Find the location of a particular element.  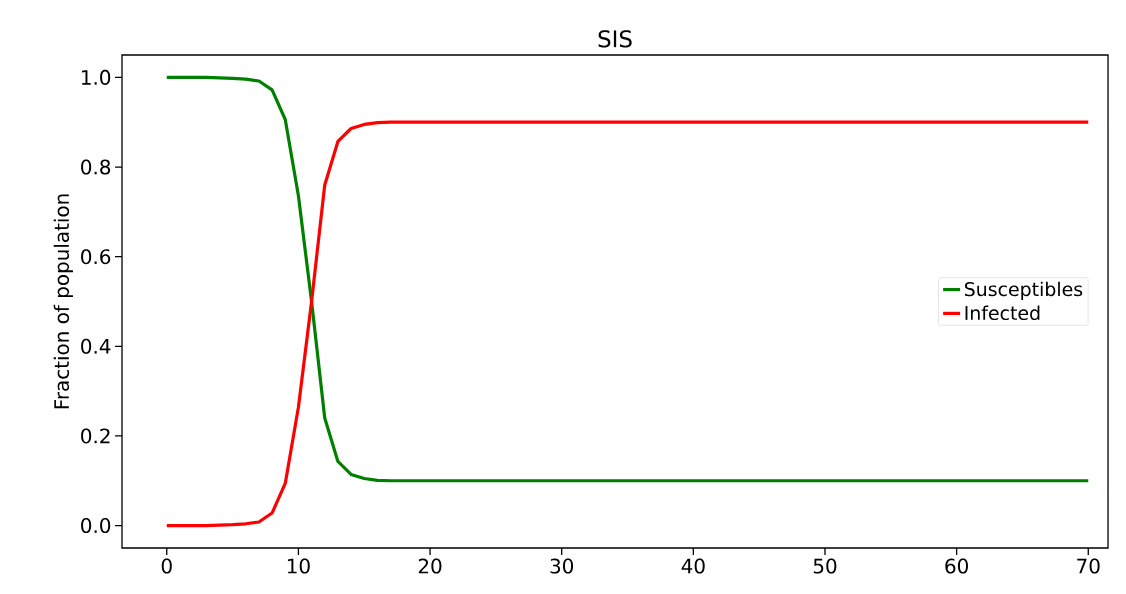

x-tick-label: 50 is located at coordinates (825, 566).